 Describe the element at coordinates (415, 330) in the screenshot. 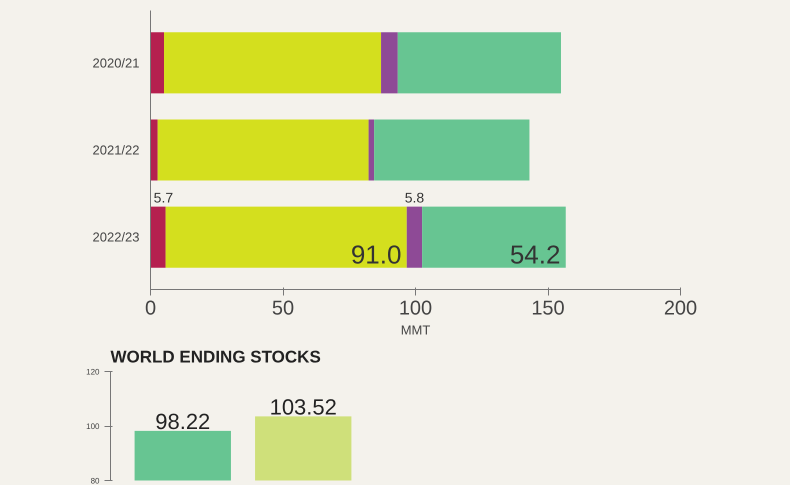

I see `x-axis-title: MMT` at that location.